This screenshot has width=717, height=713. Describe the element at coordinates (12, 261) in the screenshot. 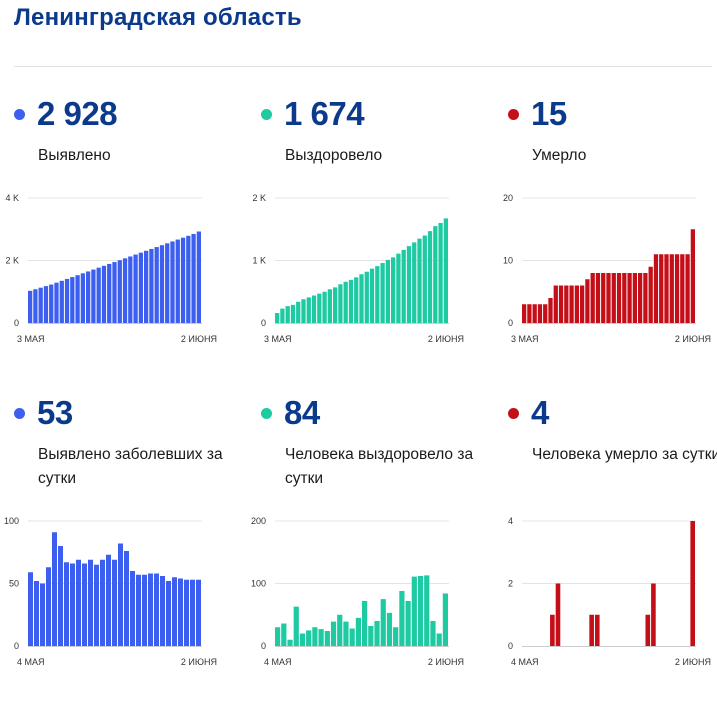

I see `y-tick-label: 2 K` at that location.